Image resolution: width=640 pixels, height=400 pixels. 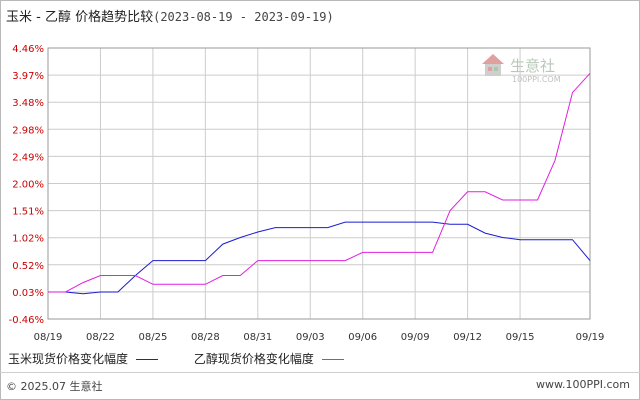 I want to click on y-tick-label: 2.49%, so click(x=28, y=157).